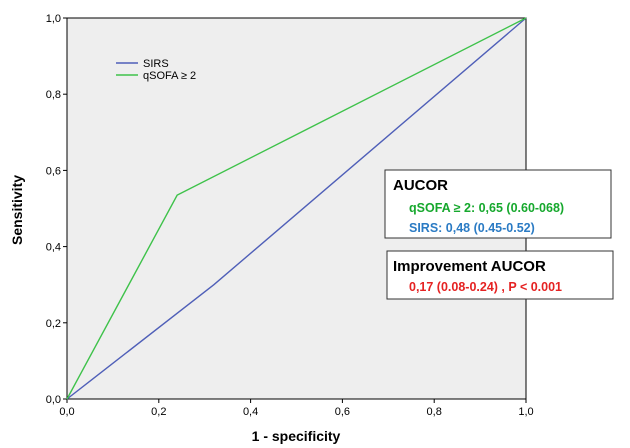 Image resolution: width=630 pixels, height=448 pixels. I want to click on y-tick-label: 0,4, so click(53, 248).